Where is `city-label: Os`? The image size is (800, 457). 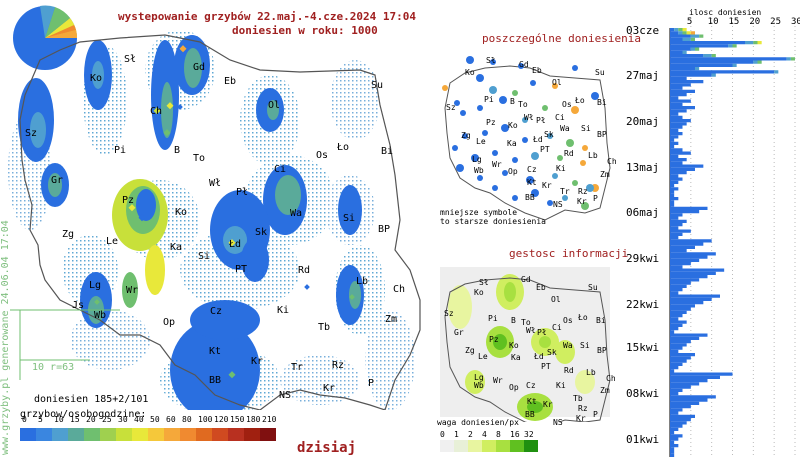 city-label: Os is located at coordinates (567, 104).